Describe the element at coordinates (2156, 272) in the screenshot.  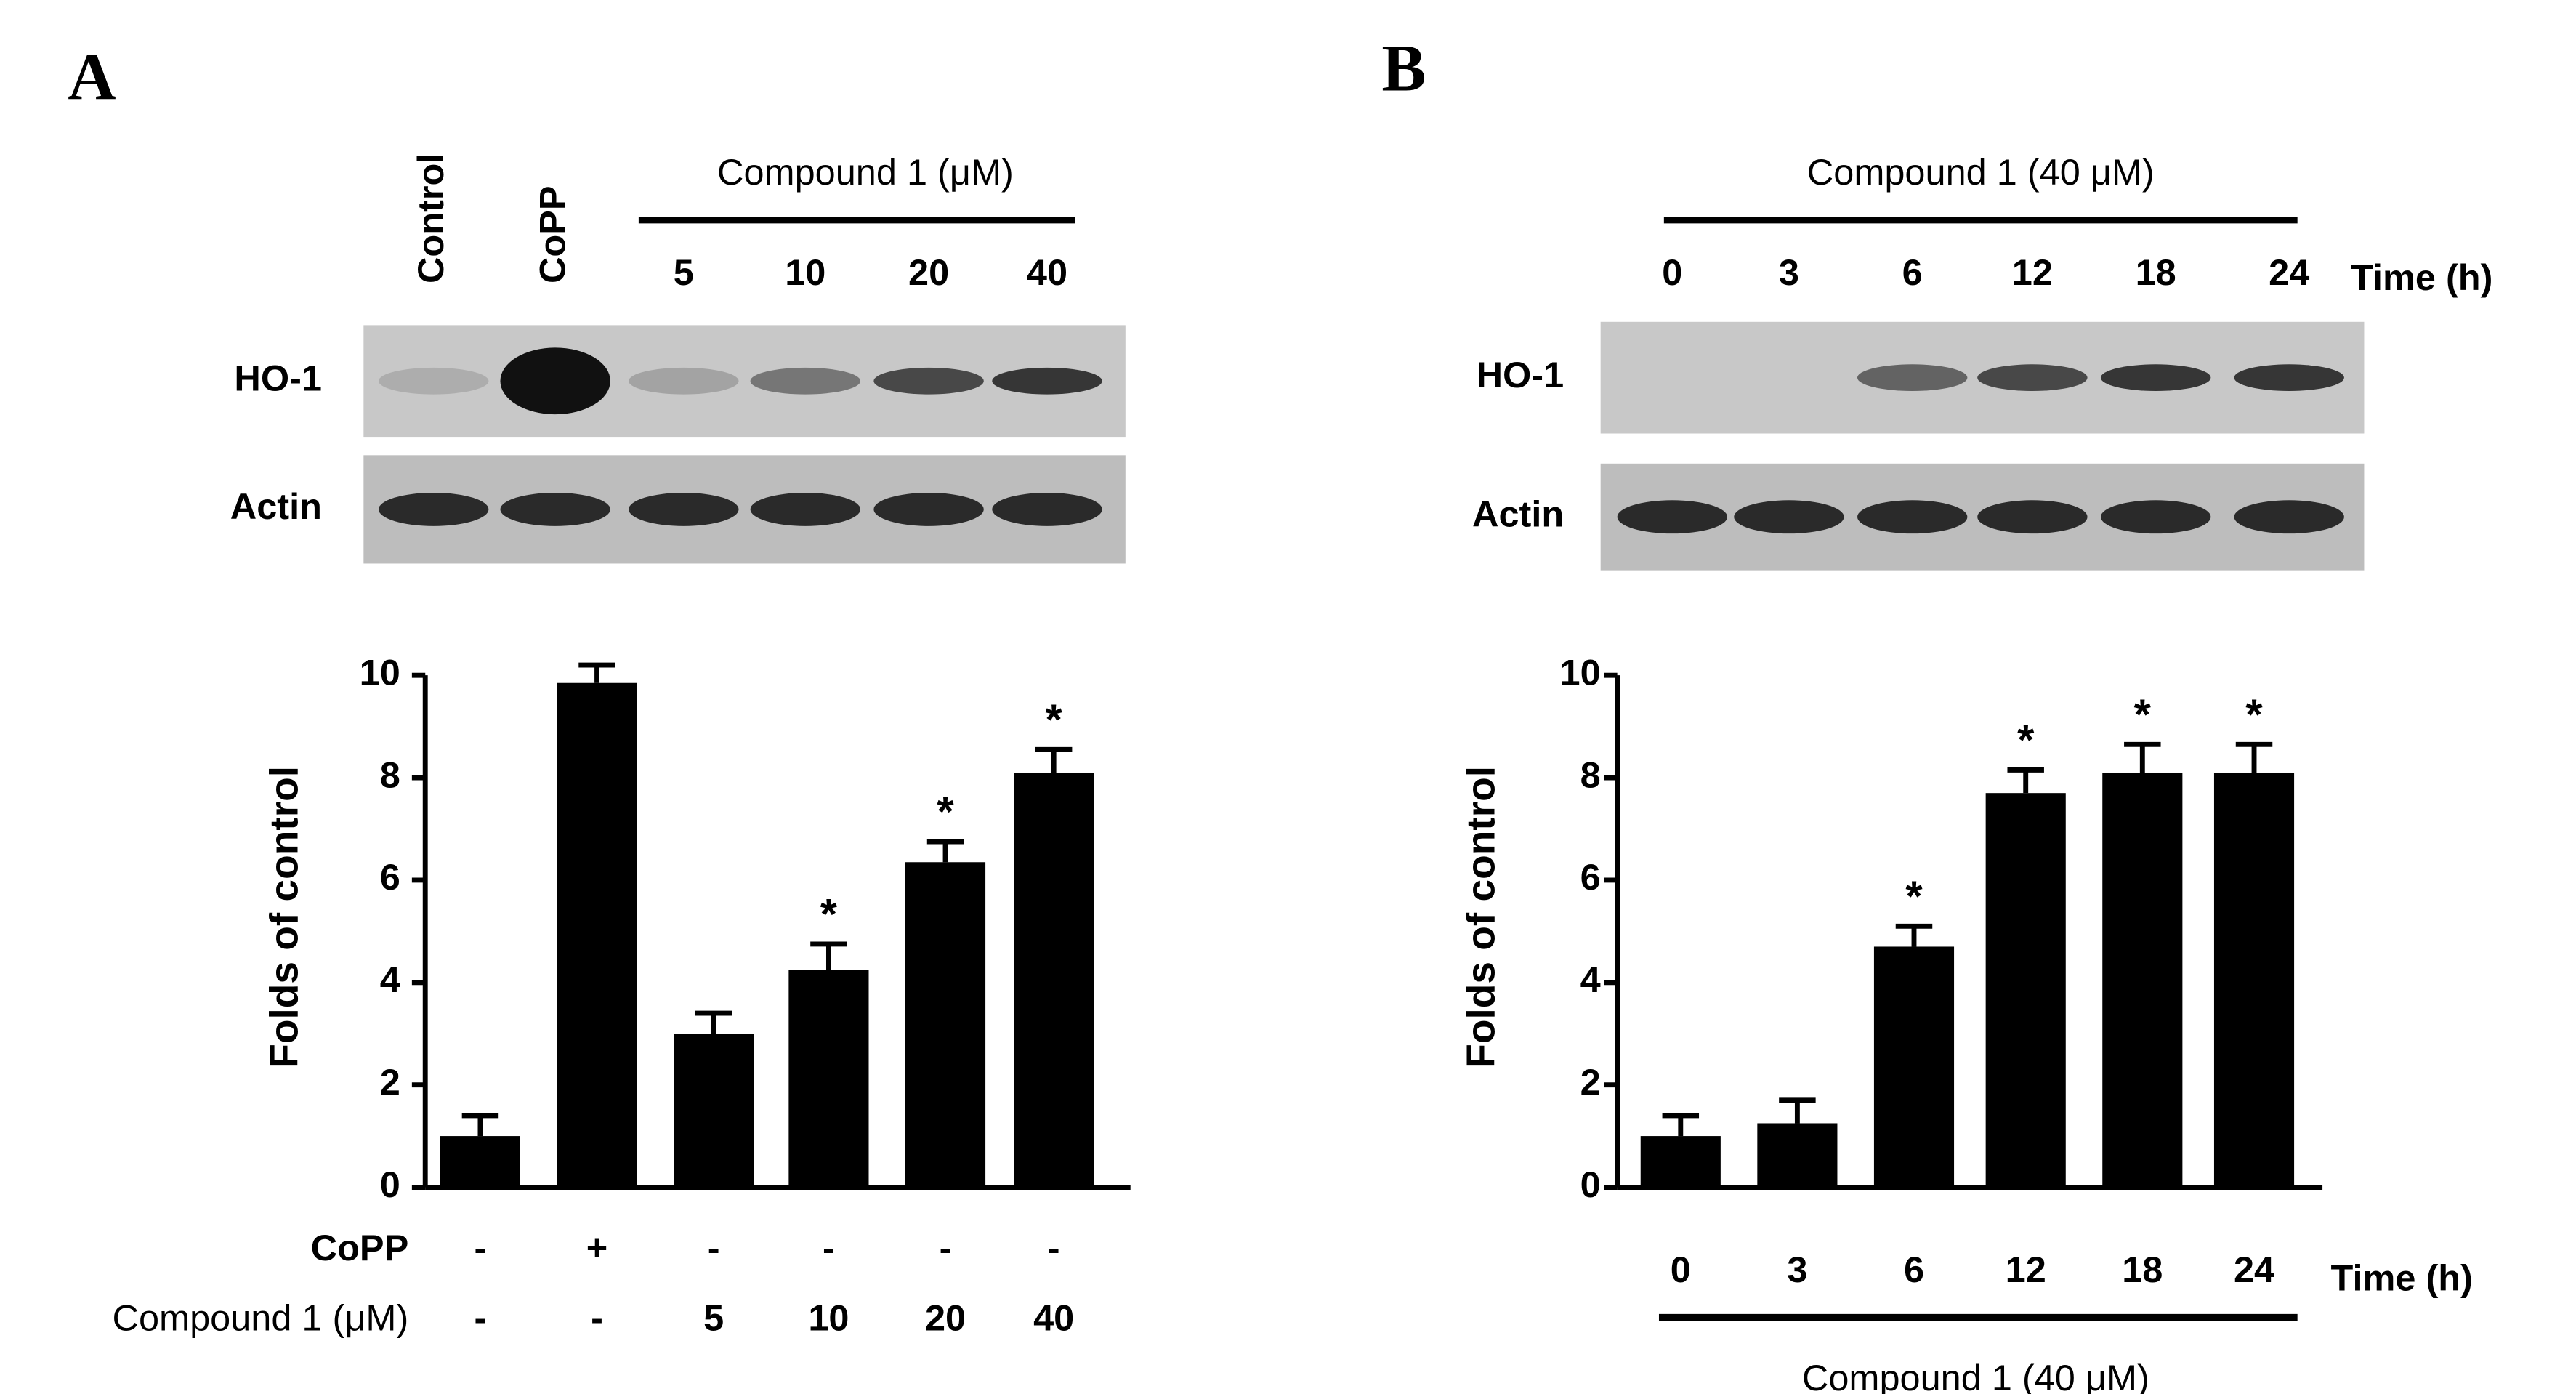
I see `lane-label: 18` at that location.